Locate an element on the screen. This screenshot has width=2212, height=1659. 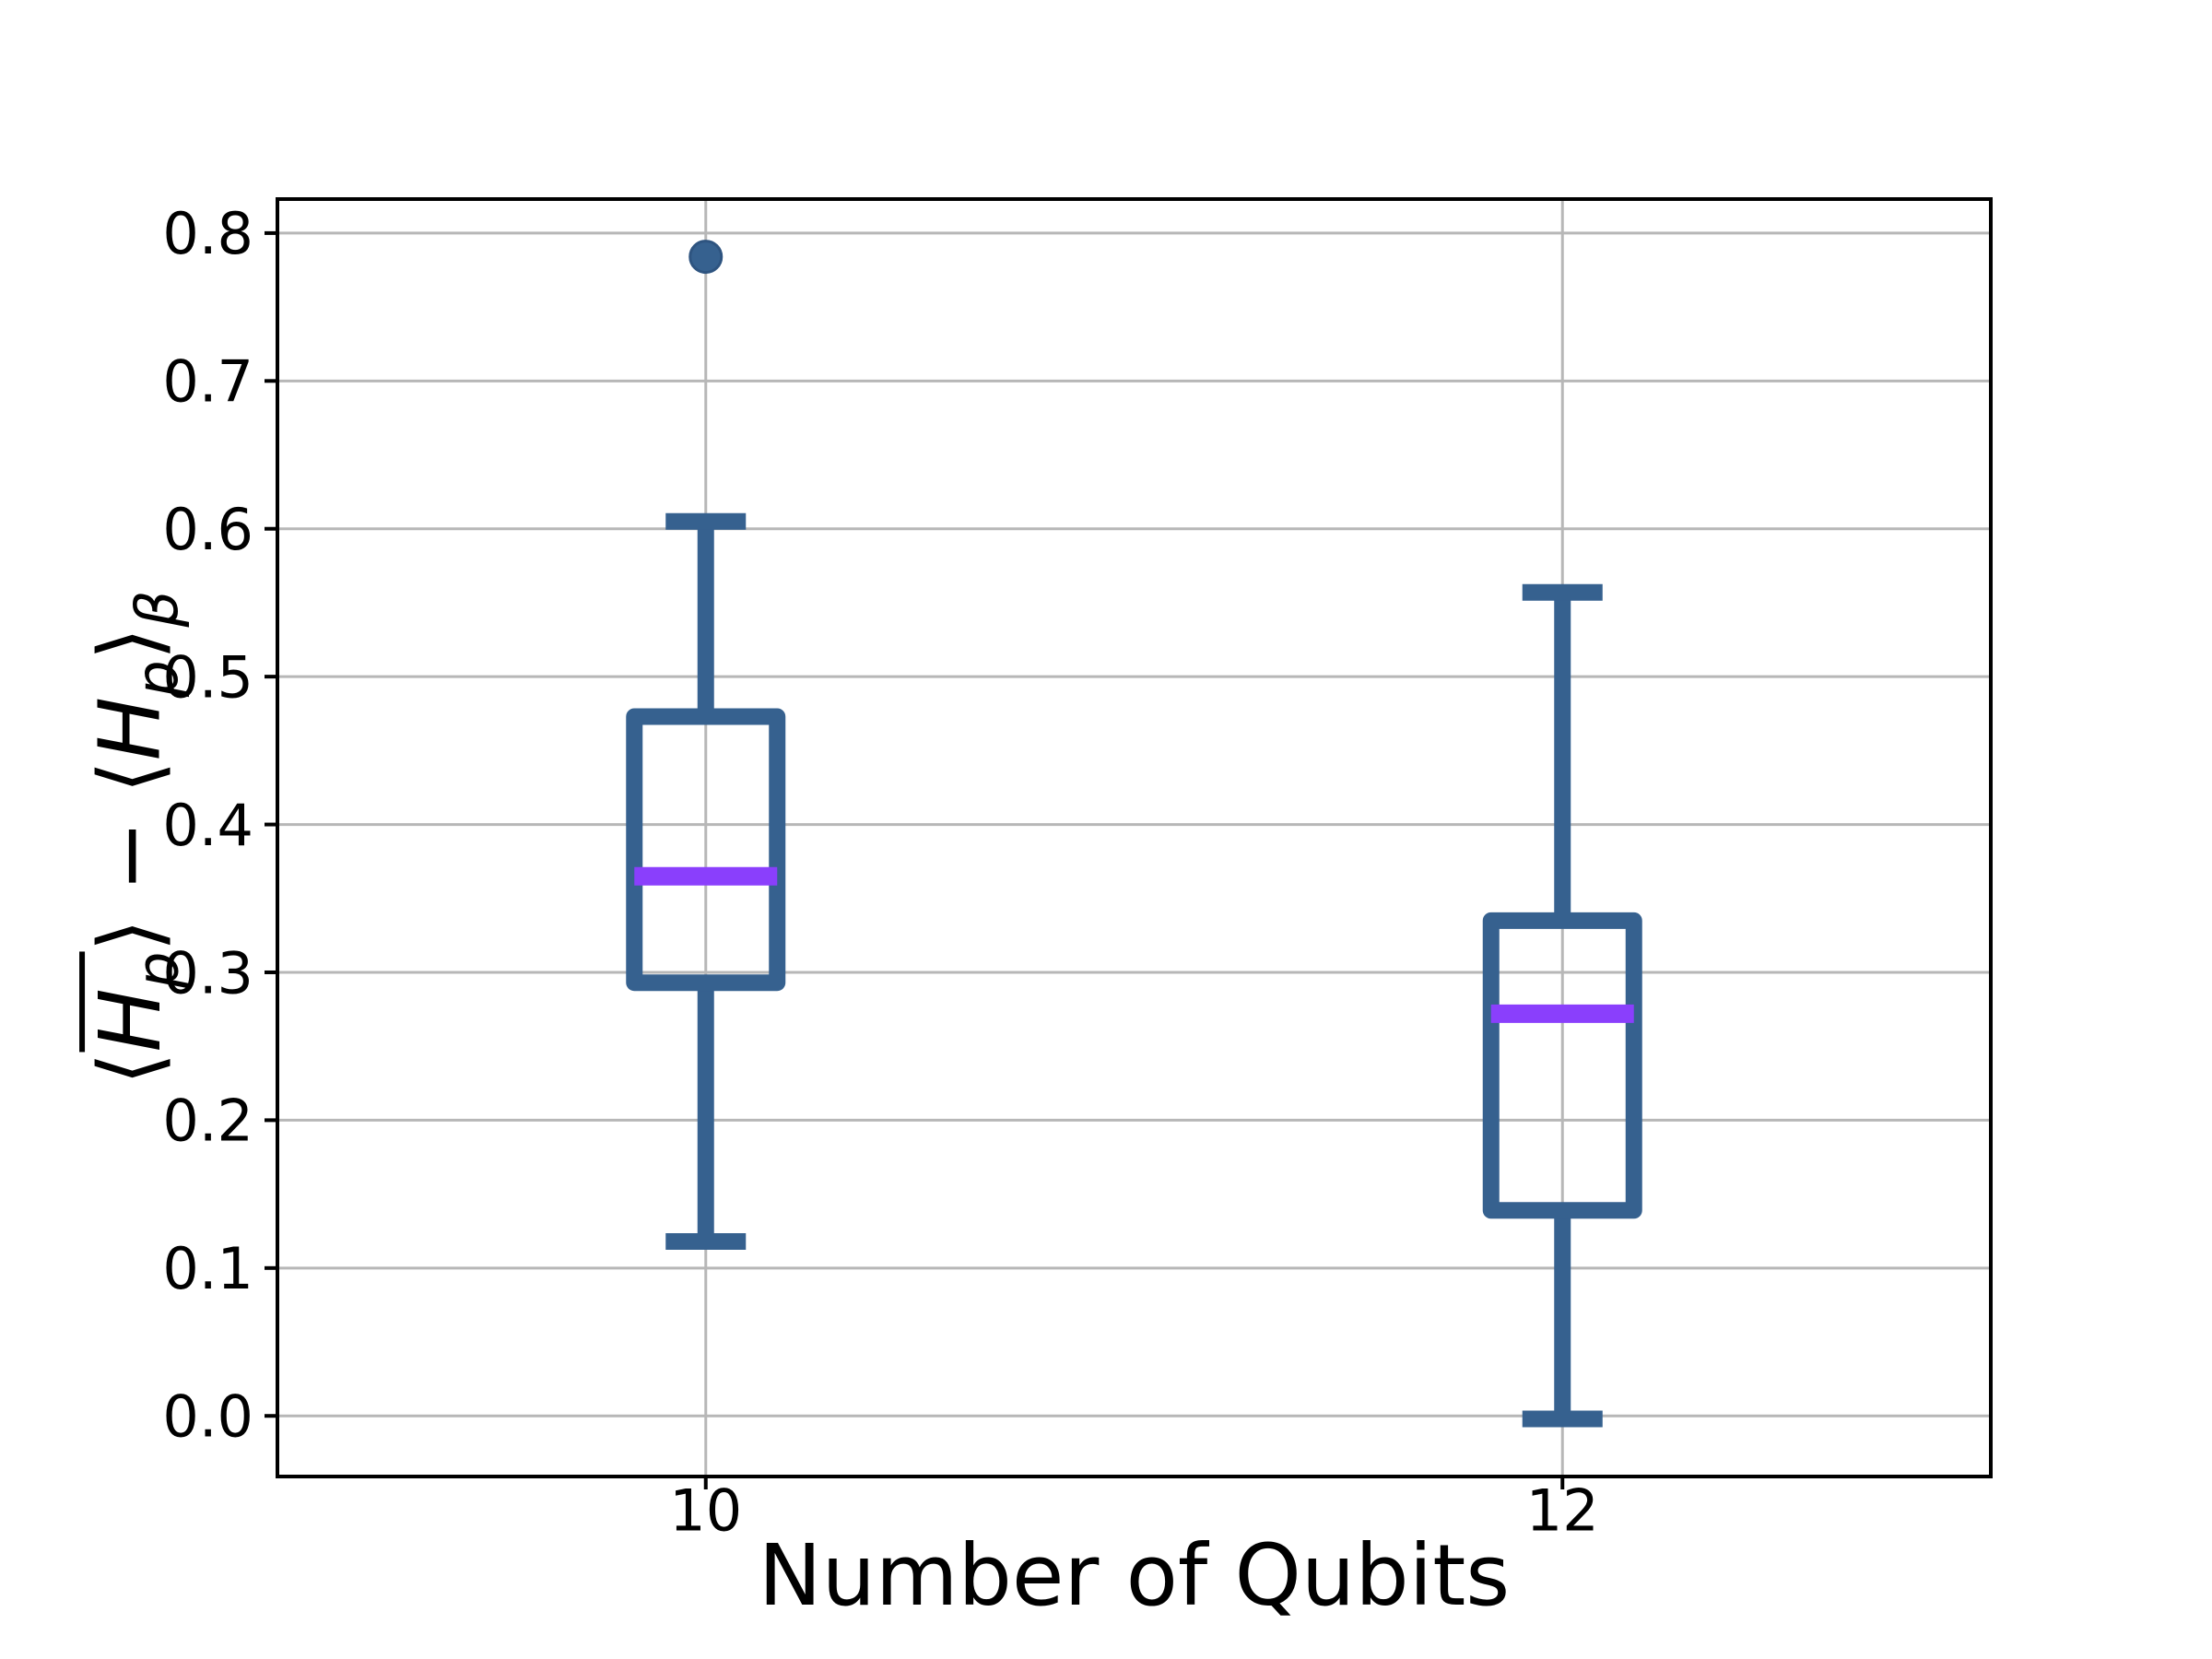
y-tick-label-0.7: 0.7 is located at coordinates (207, 382).